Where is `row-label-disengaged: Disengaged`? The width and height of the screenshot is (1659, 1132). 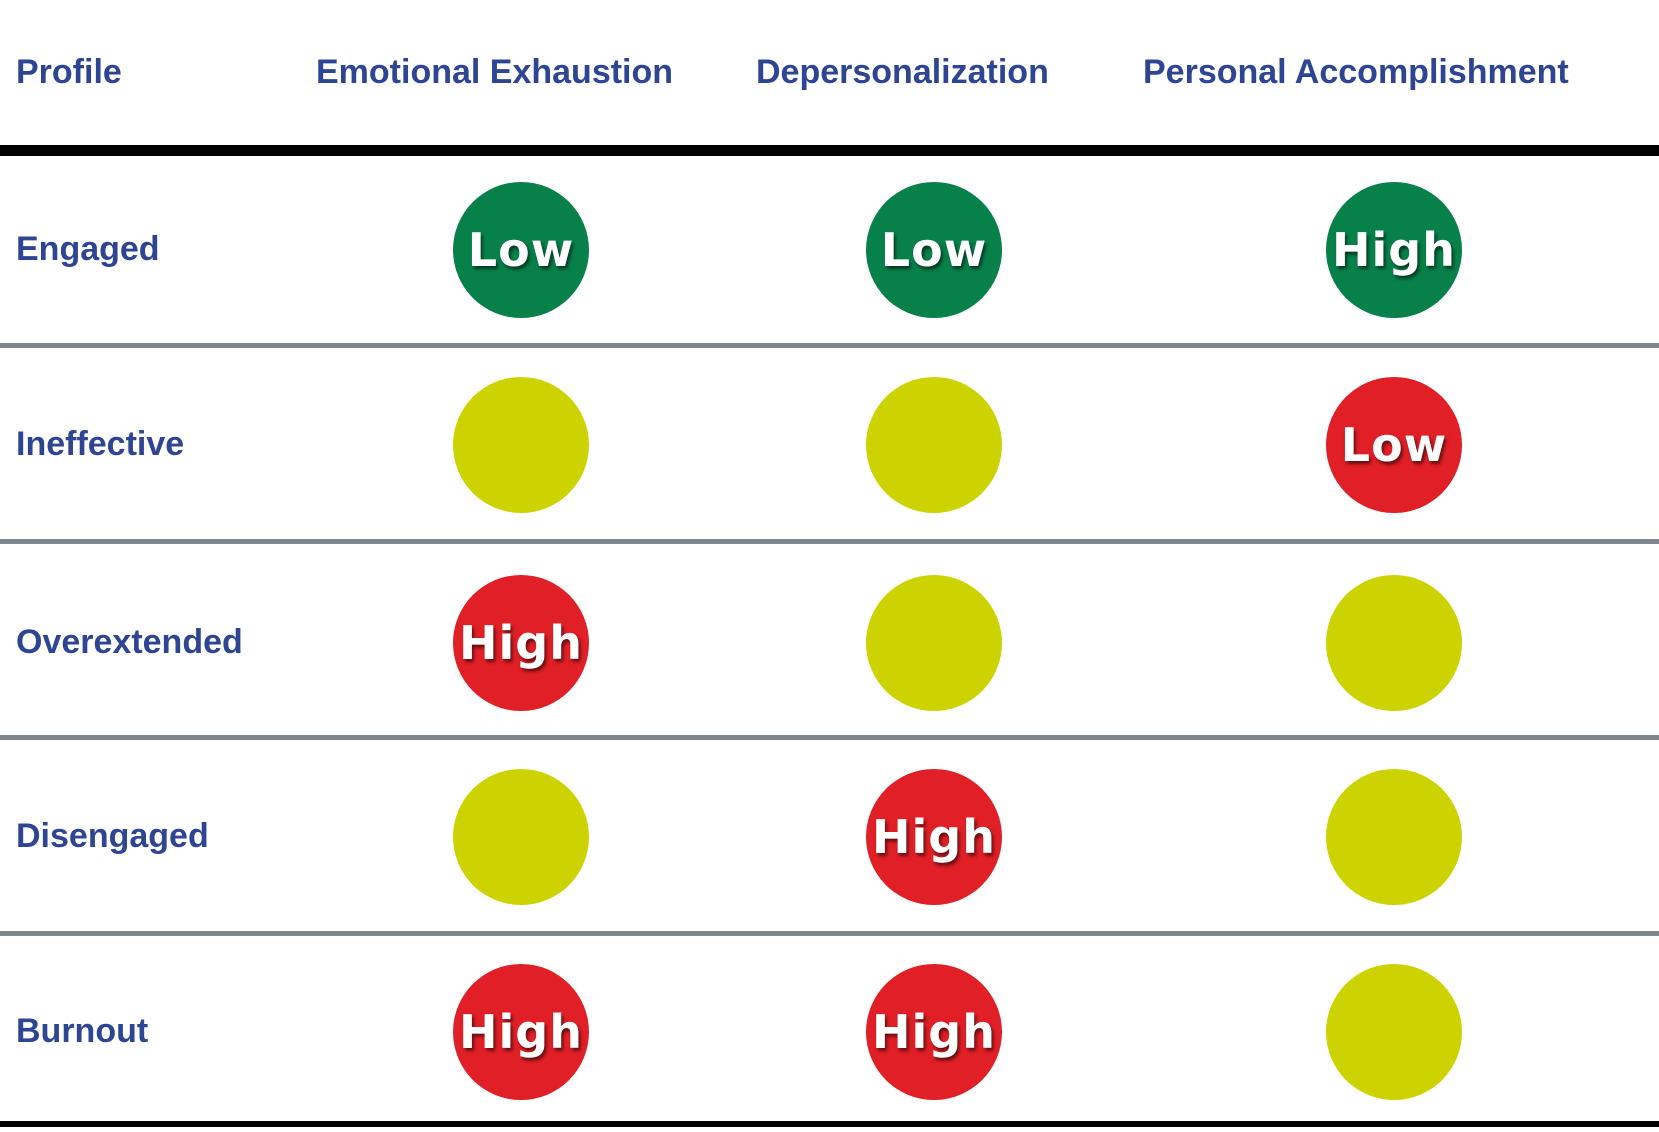
row-label-disengaged: Disengaged is located at coordinates (112, 836).